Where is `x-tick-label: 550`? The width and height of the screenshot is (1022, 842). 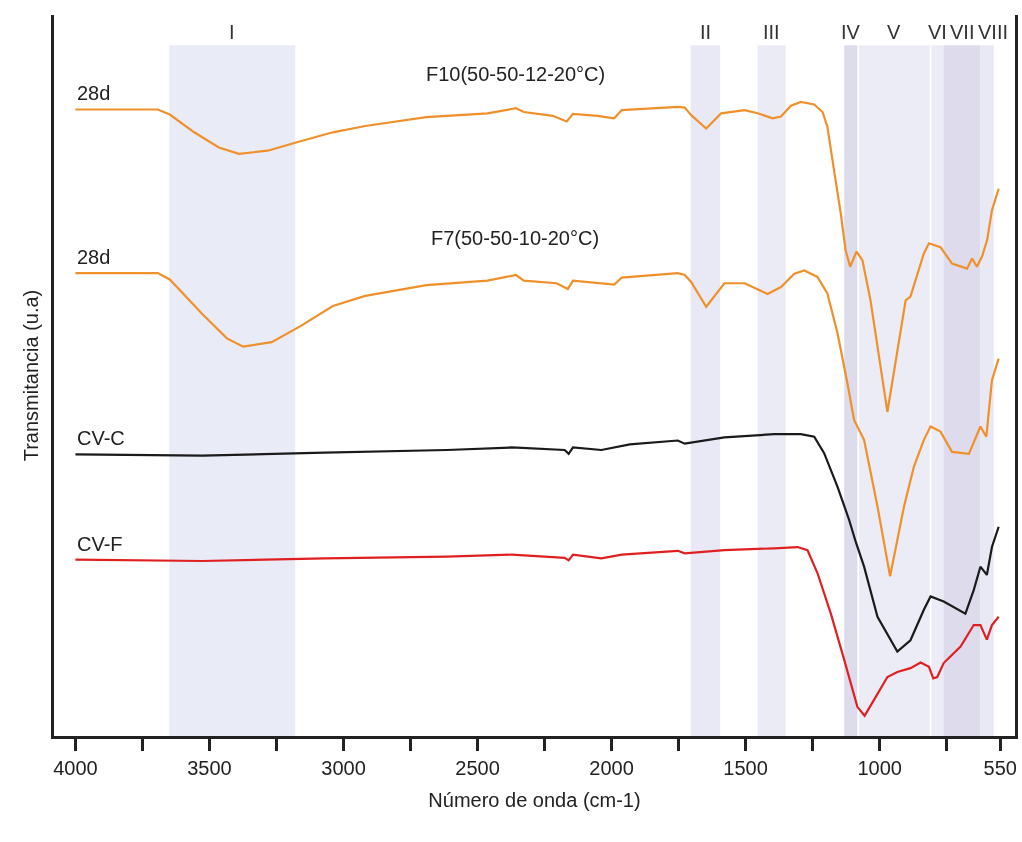 x-tick-label: 550 is located at coordinates (1000, 768).